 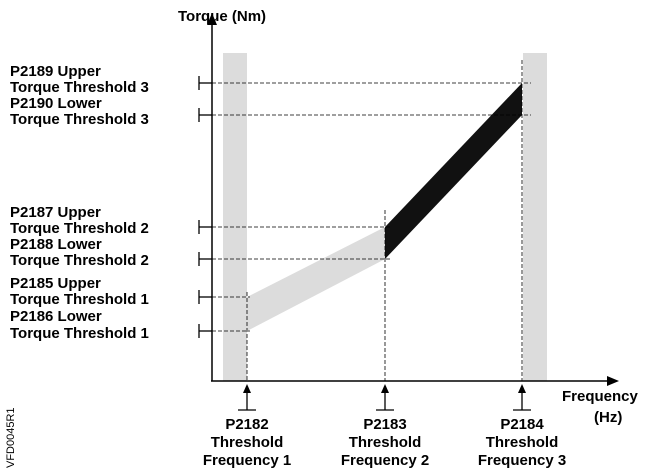 I want to click on x-label-p2182-line1: P2182, so click(x=246, y=424).